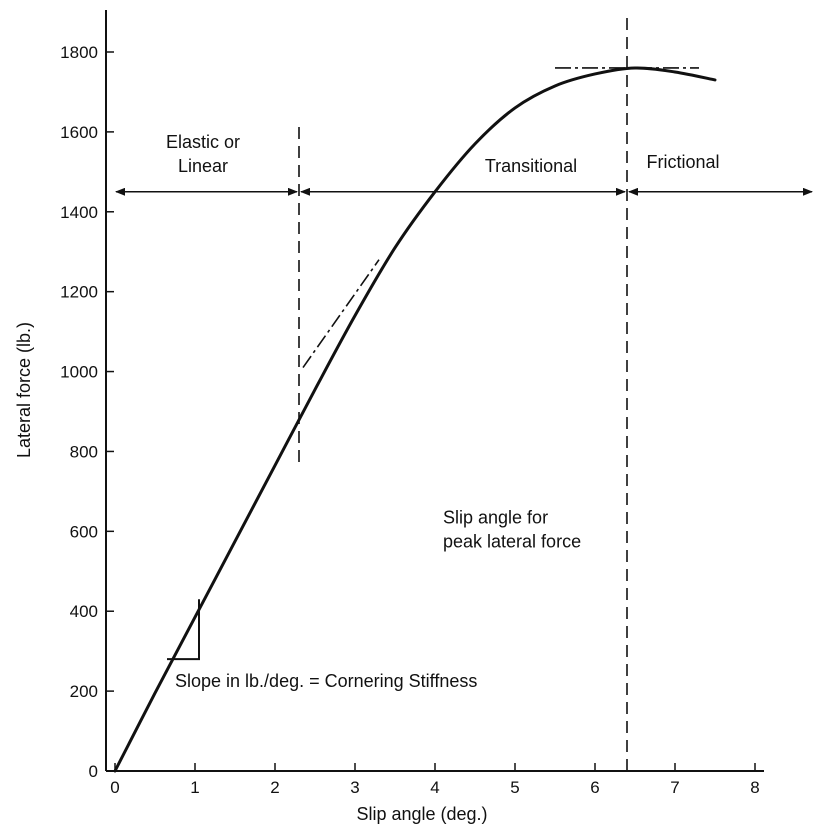 Image resolution: width=815 pixels, height=831 pixels. What do you see at coordinates (194, 787) in the screenshot?
I see `x-tick-label: 1` at bounding box center [194, 787].